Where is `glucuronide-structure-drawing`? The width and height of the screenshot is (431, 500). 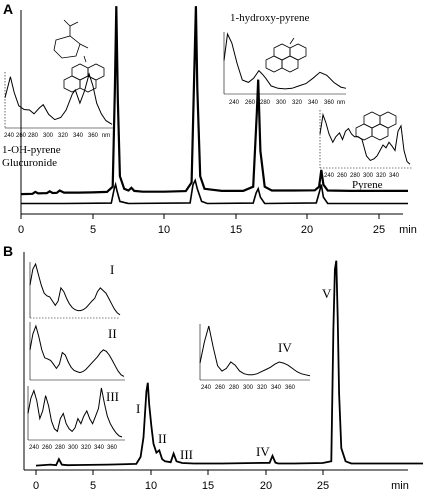
glucuronide-structure-drawing is located at coordinates (79, 56).